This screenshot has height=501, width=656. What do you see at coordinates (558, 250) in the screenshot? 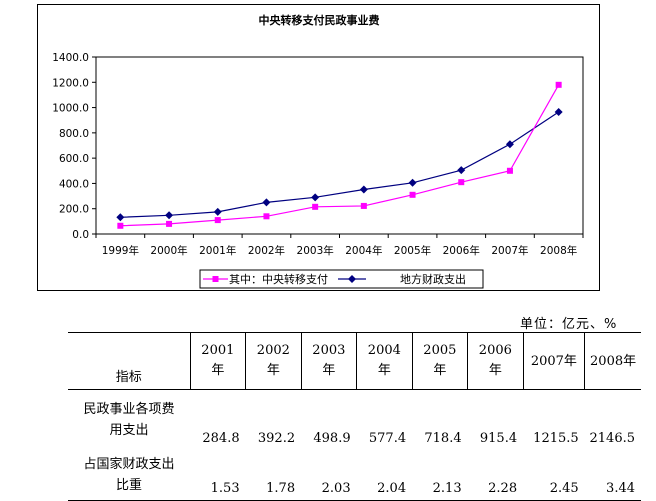
I see `x-tick-label: 2008年` at bounding box center [558, 250].